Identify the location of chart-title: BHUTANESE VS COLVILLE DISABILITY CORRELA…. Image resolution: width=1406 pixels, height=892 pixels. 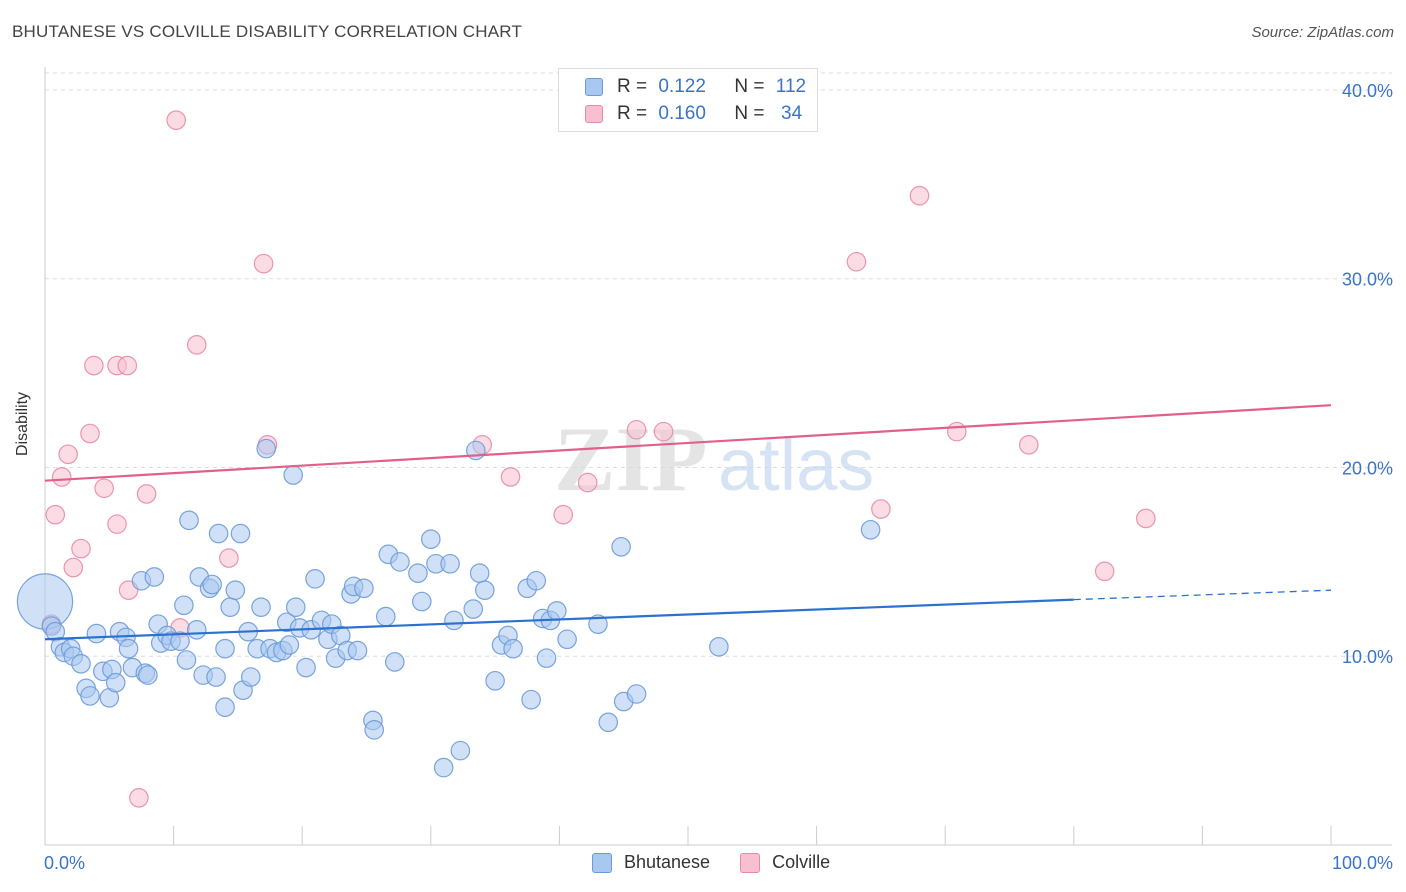
(267, 31).